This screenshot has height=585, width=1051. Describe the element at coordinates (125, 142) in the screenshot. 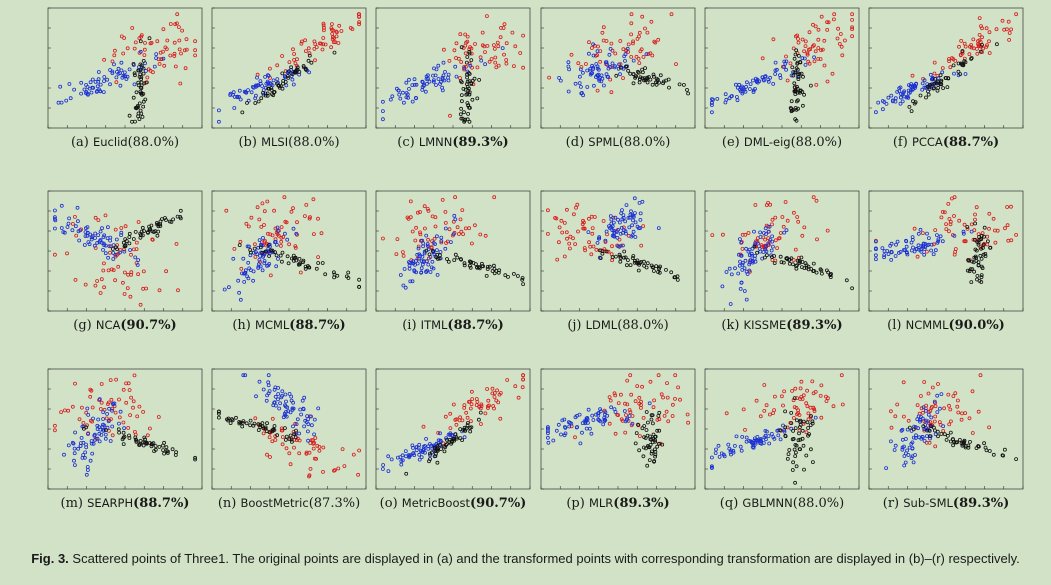

I see `panel-caption: (a) Euclid(88.0%)` at that location.